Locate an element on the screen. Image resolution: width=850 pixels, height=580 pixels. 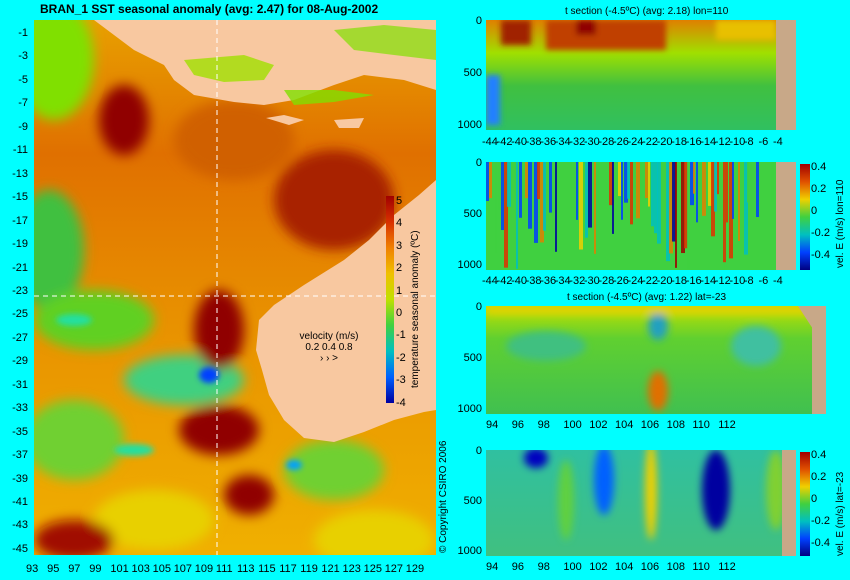
panel4-colorbar-tick: 0.2 is located at coordinates (819, 477).